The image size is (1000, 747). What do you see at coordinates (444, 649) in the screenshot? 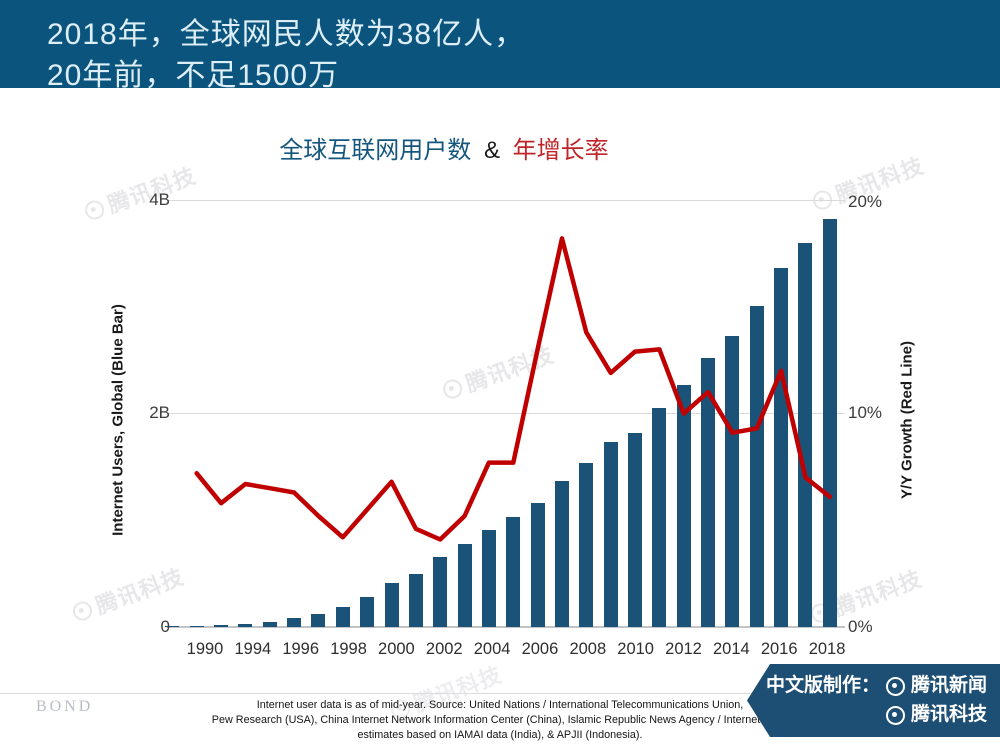
I see `x-label-2002: 2002` at bounding box center [444, 649].